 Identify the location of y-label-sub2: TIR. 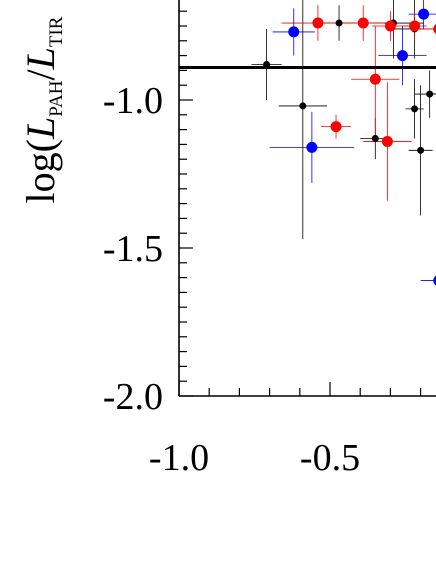
(56, 31).